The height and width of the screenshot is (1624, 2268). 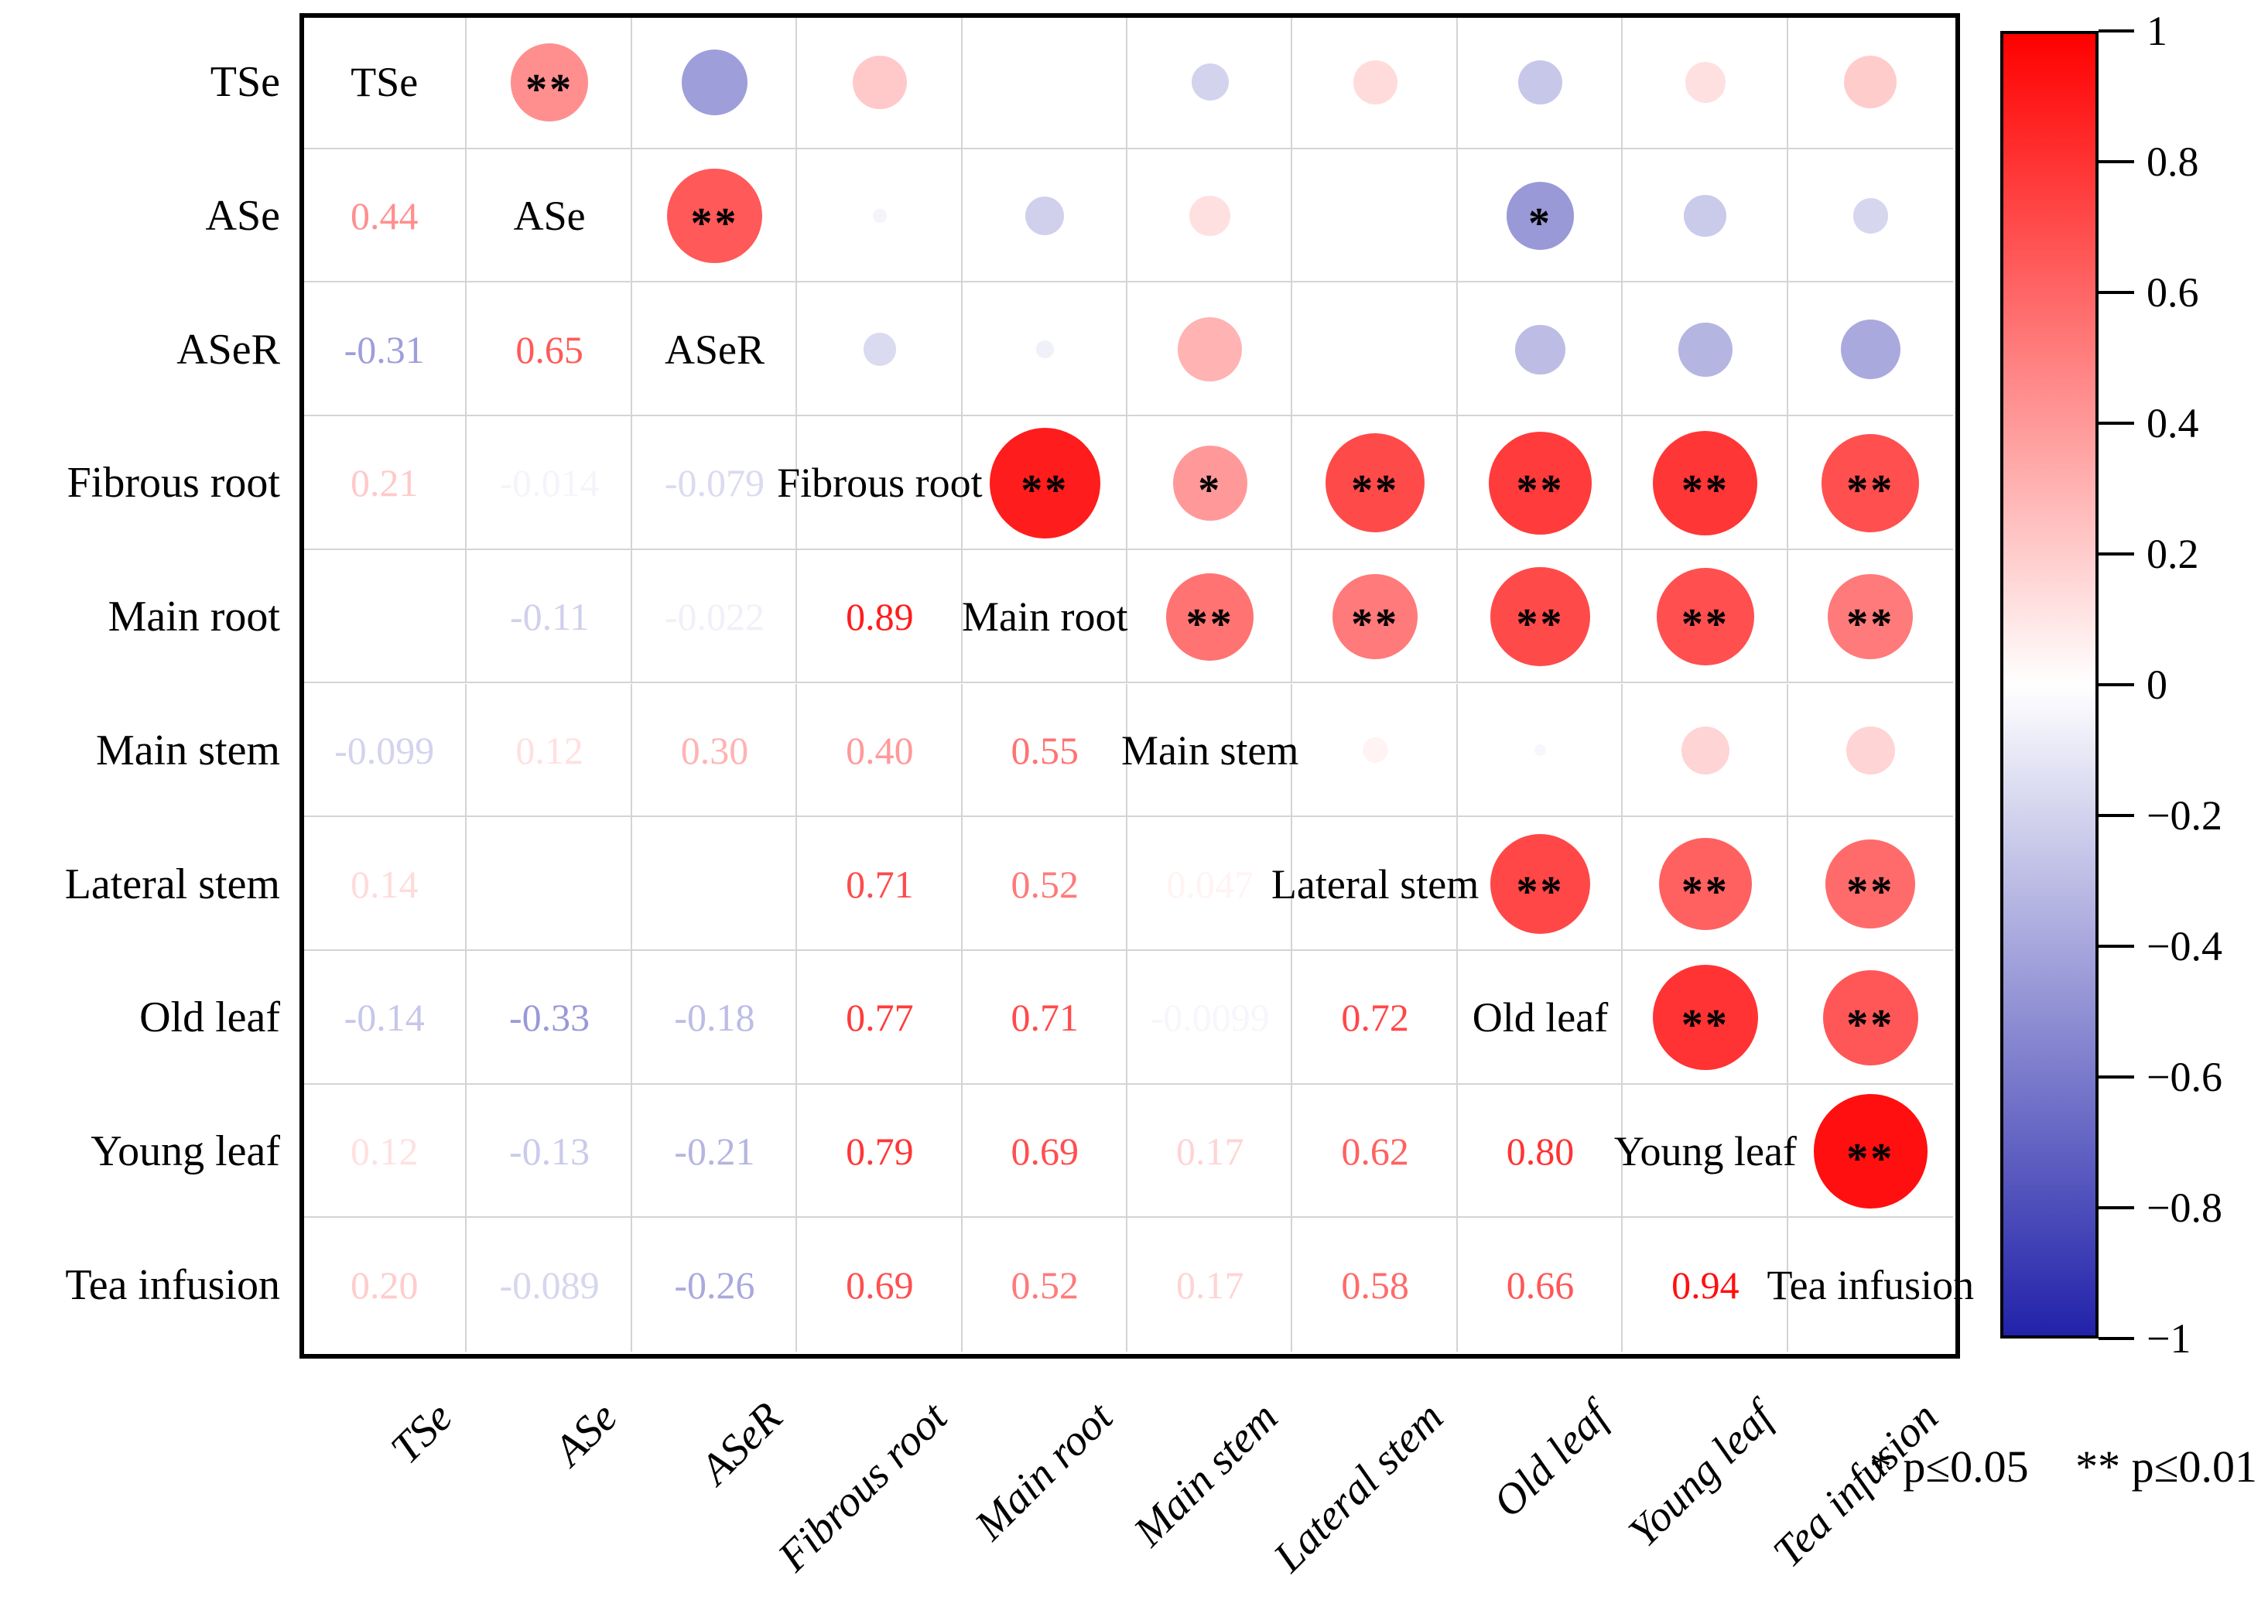 What do you see at coordinates (714, 1151) in the screenshot?
I see `corr-value: -0.21` at bounding box center [714, 1151].